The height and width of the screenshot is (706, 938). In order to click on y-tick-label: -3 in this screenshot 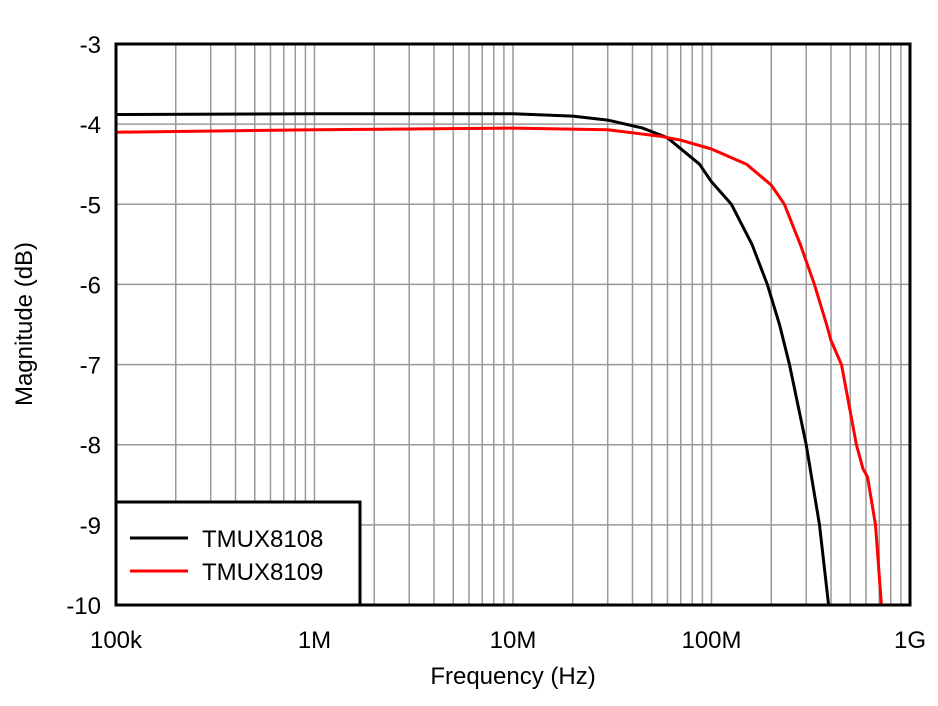, I will do `click(90, 45)`.